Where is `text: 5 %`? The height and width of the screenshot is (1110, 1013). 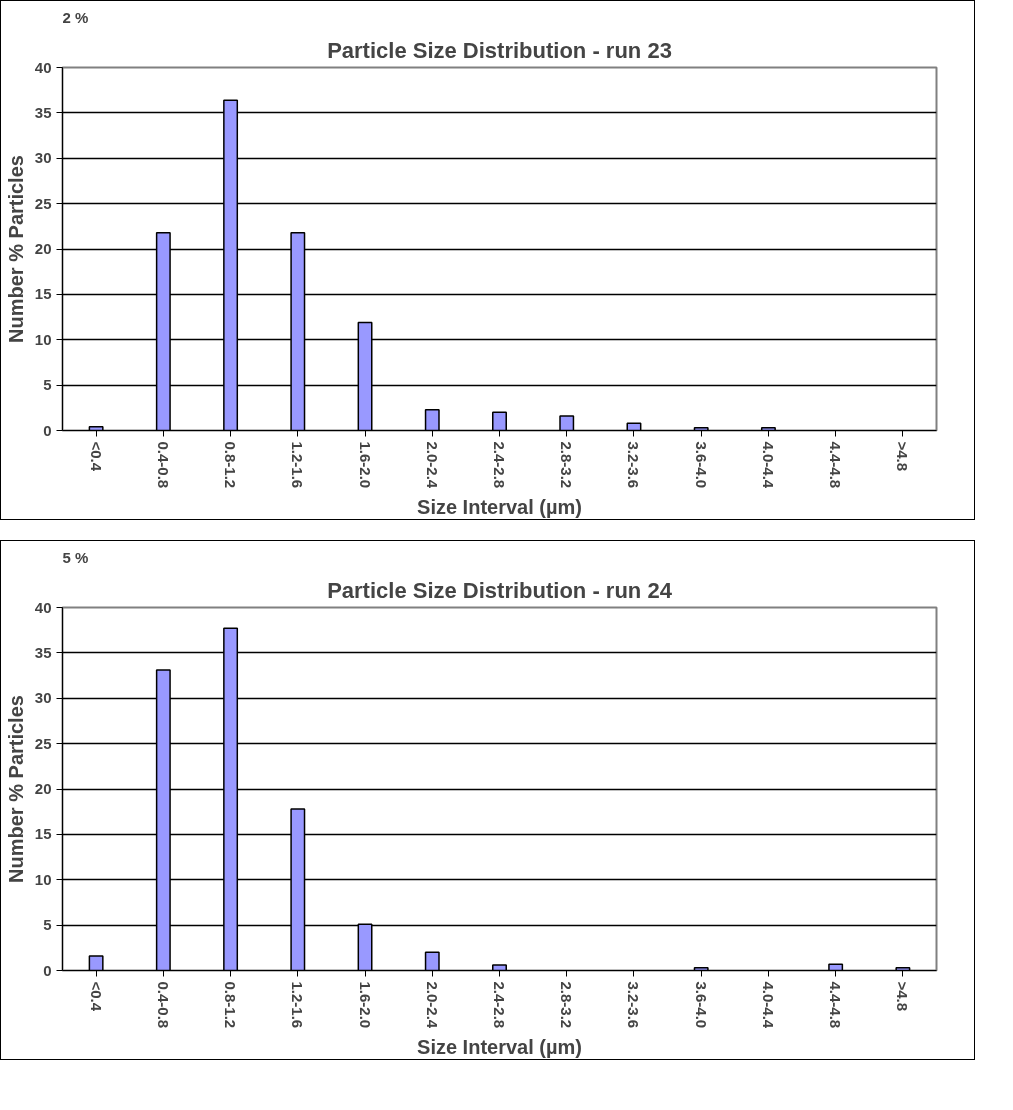
text: 5 % is located at coordinates (75, 557).